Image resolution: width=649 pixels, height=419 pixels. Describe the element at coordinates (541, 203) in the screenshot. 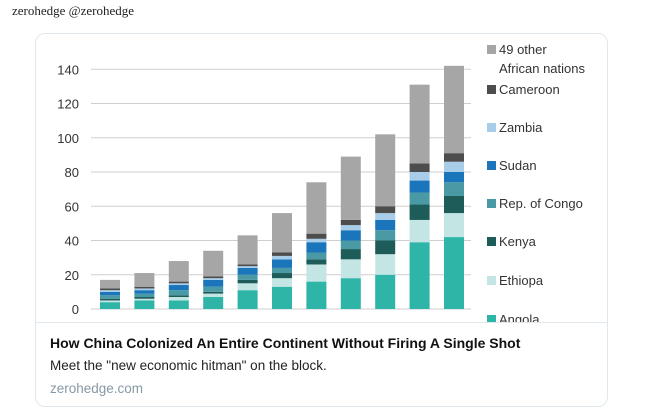

I see `legend-label: Rep. of Congo` at that location.